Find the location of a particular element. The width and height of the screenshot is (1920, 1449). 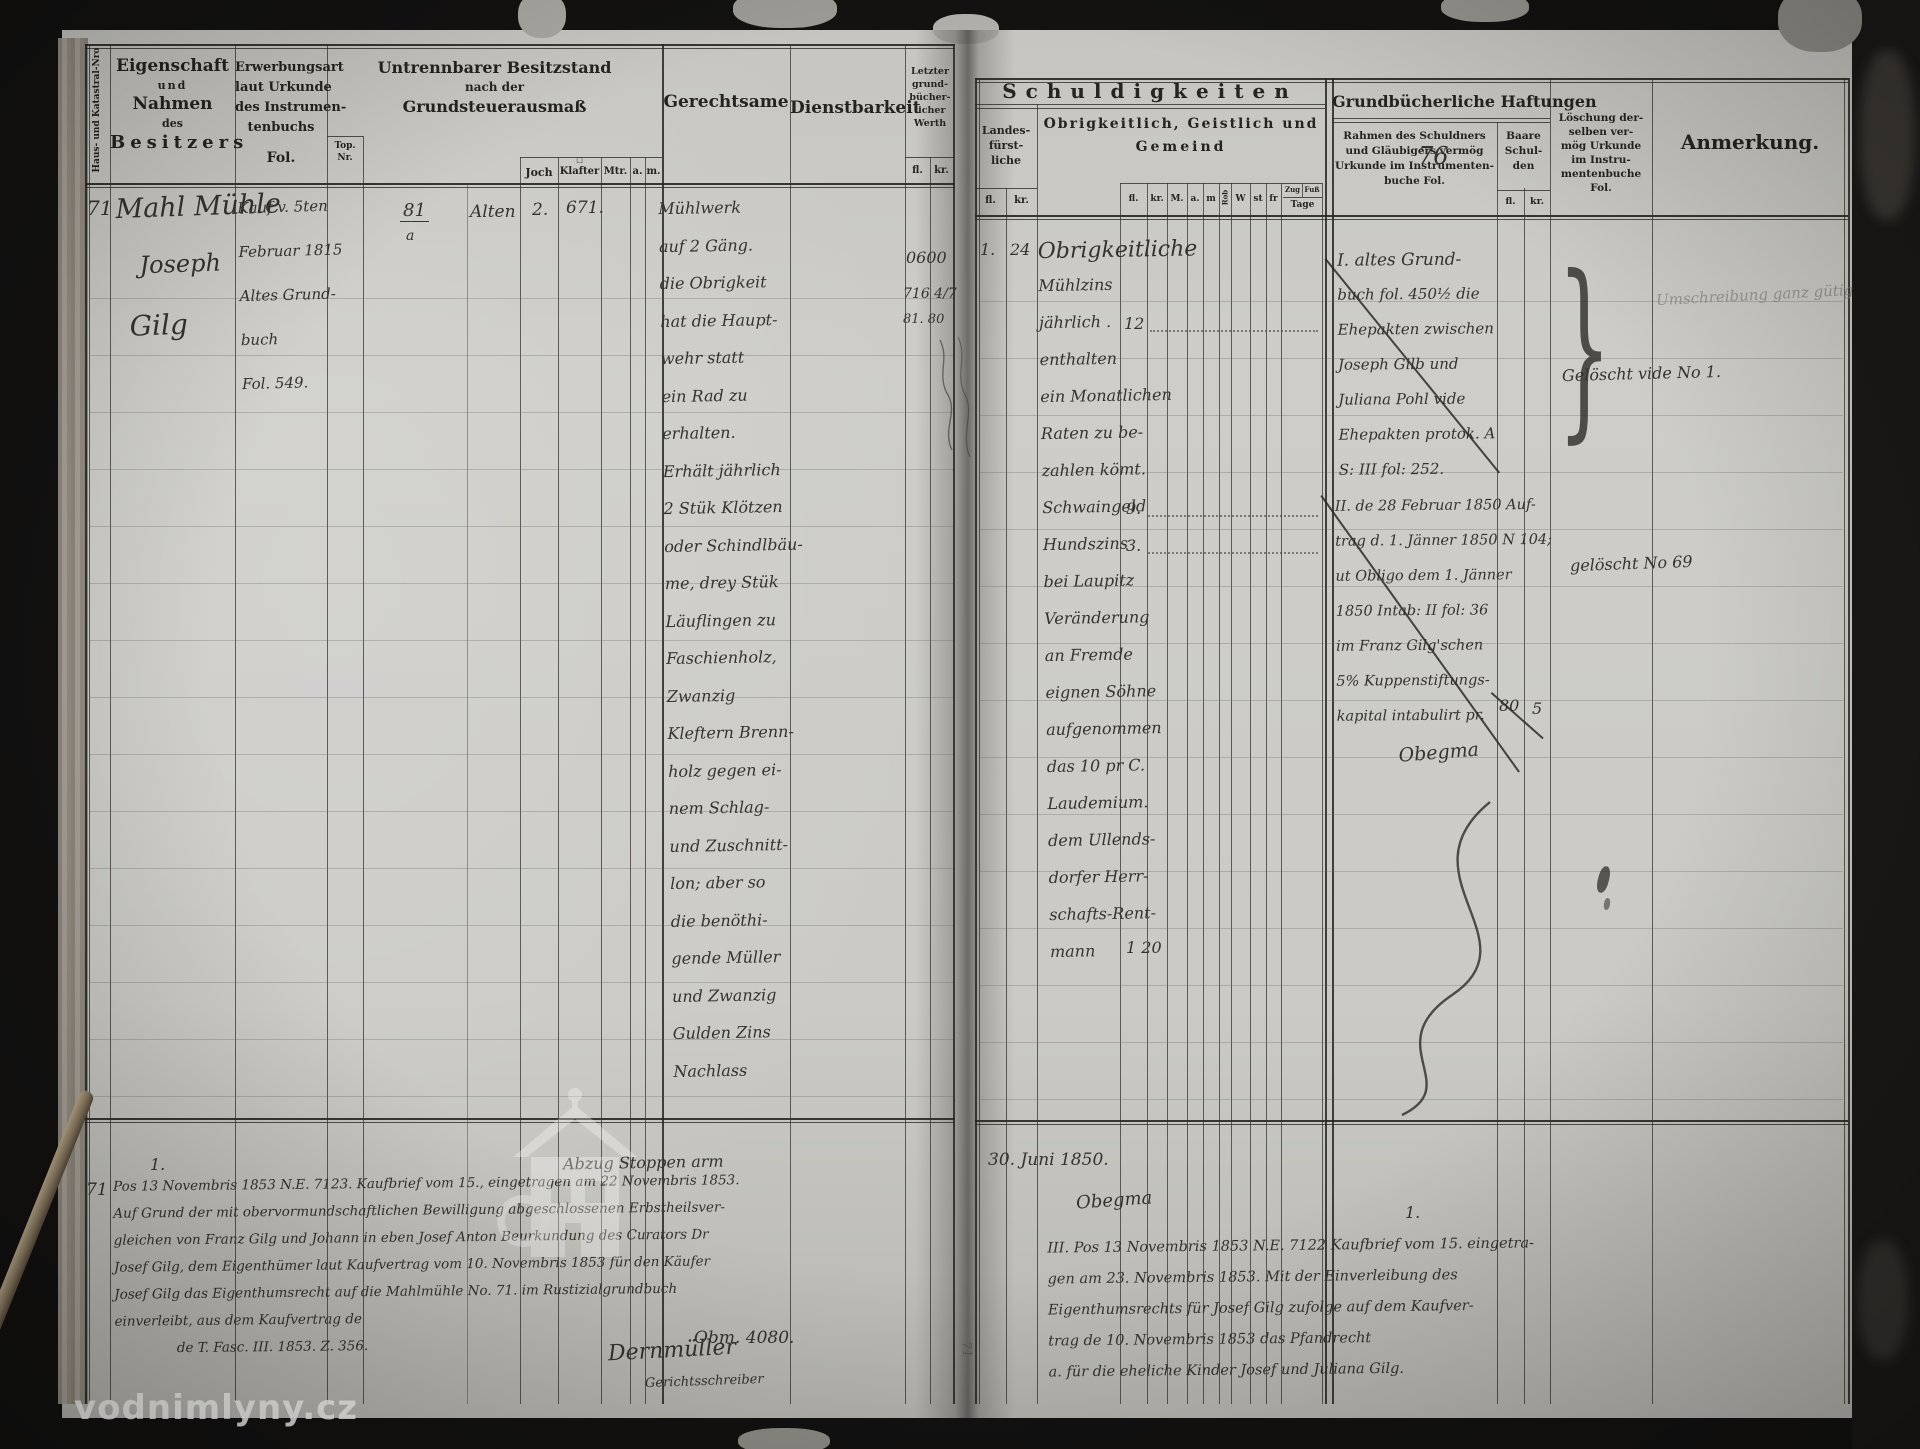

col-top-nr: Top. is located at coordinates (345, 146).